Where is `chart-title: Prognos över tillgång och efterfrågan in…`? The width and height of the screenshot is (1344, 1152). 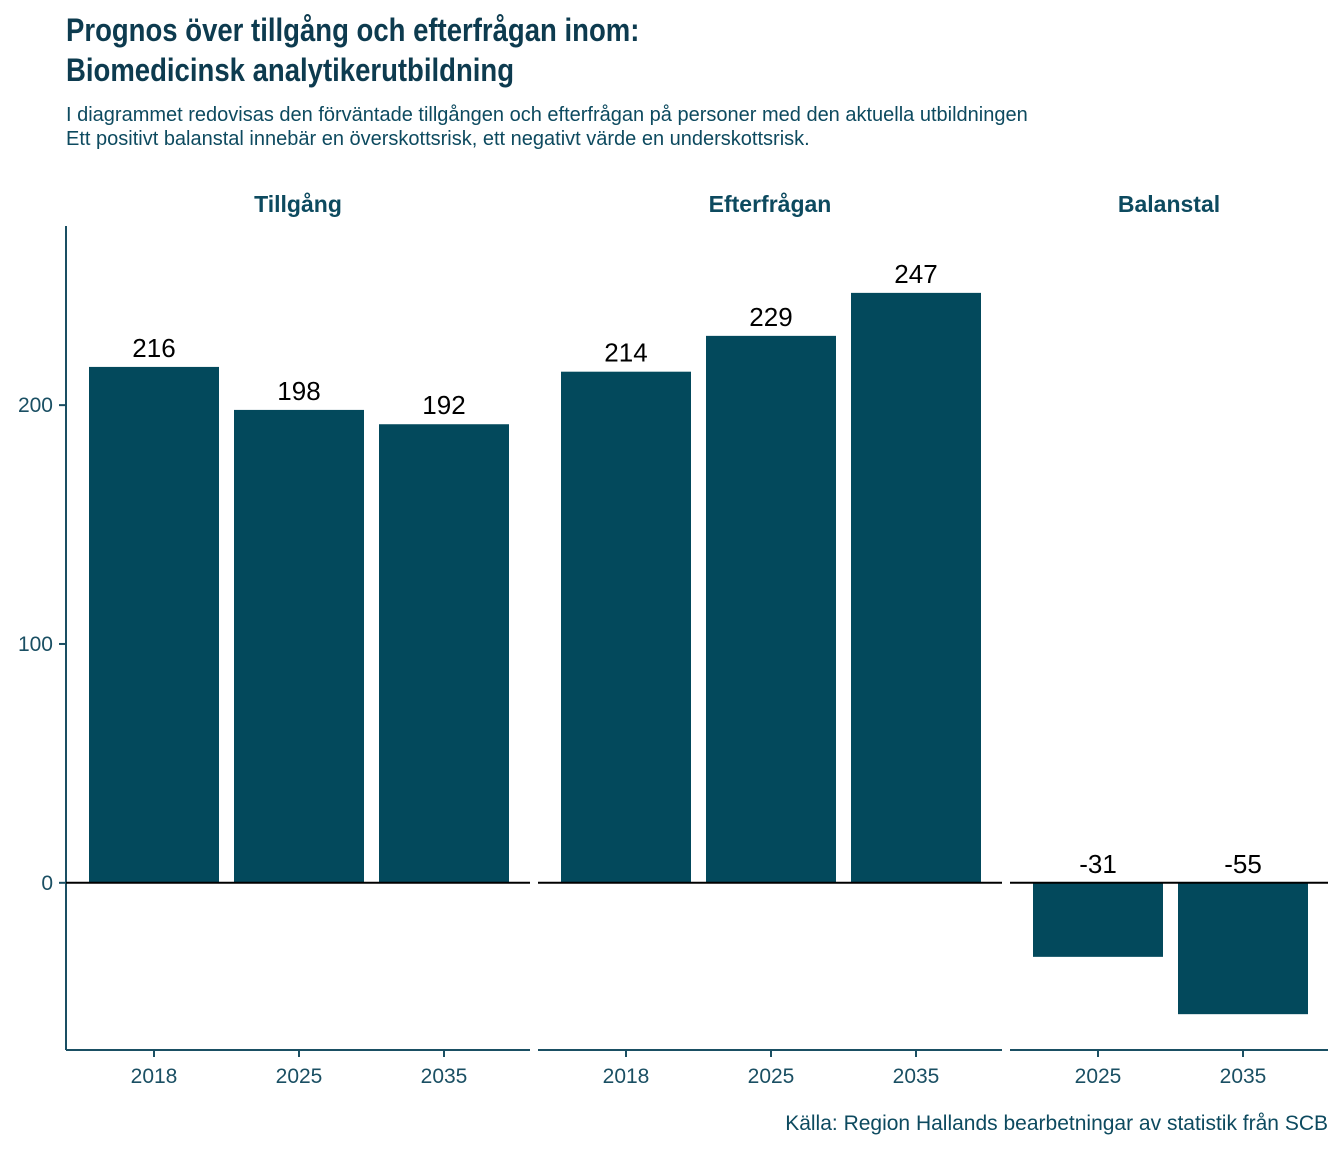
chart-title: Prognos över tillgång och efterfrågan in… is located at coordinates (352, 50).